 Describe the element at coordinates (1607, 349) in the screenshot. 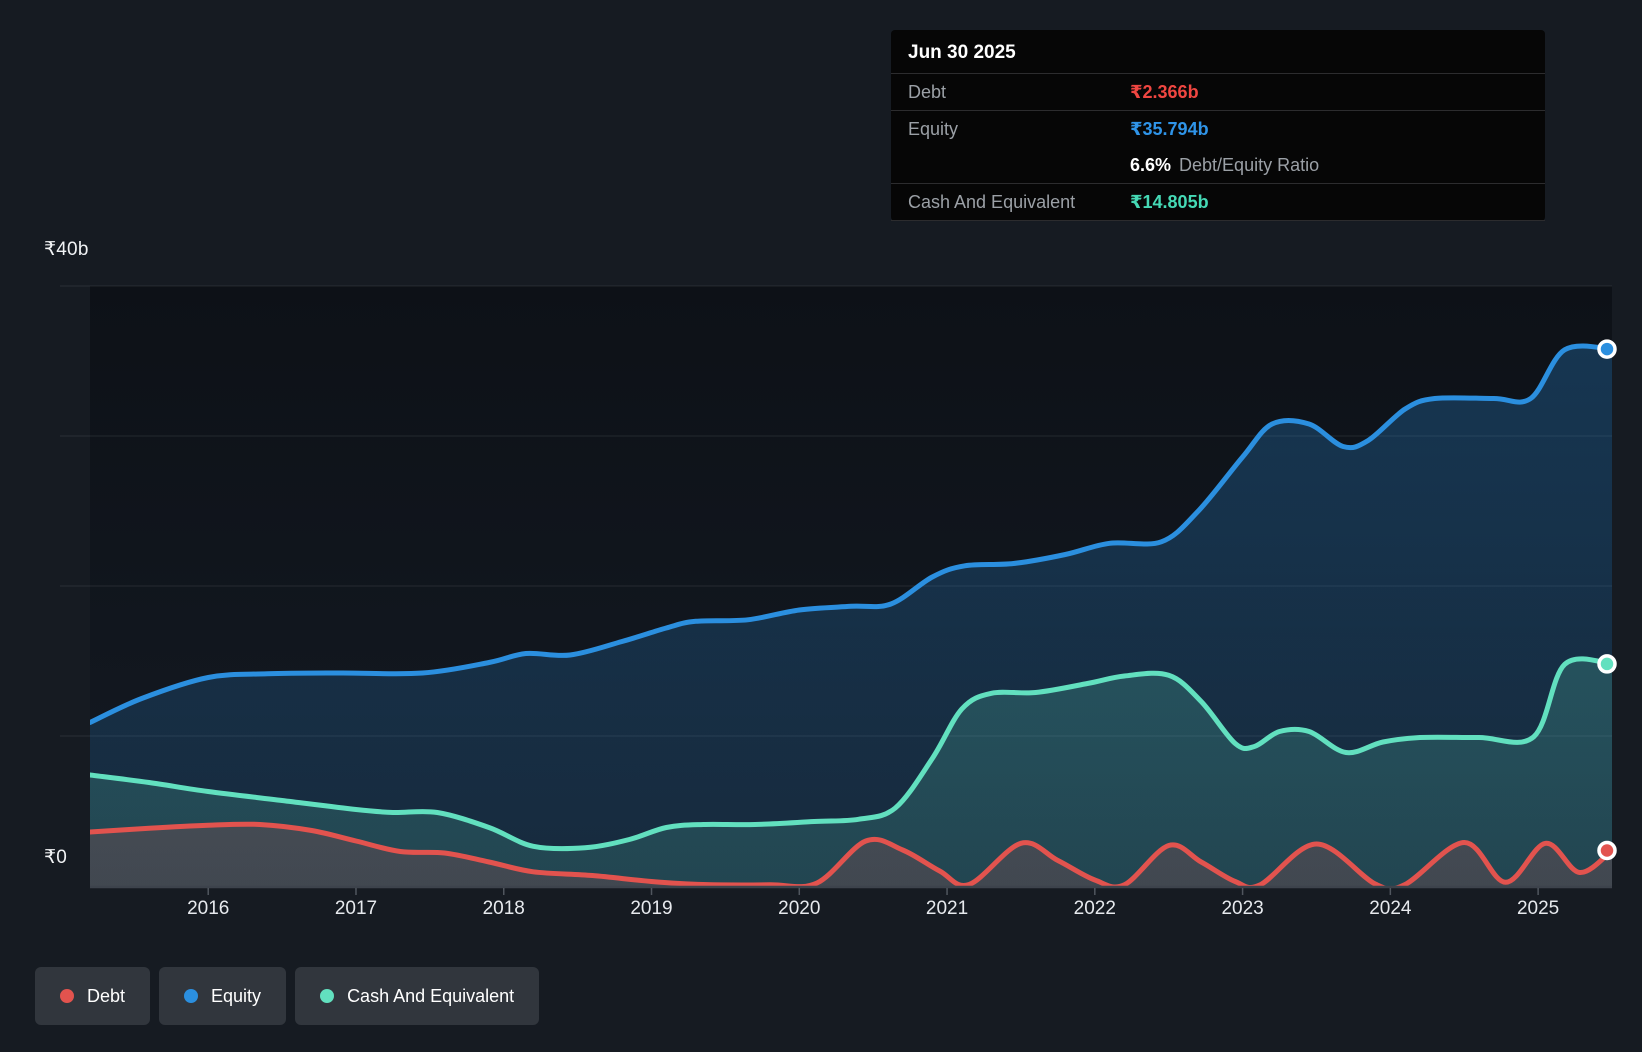

I see `endpoint-dot-equity` at that location.